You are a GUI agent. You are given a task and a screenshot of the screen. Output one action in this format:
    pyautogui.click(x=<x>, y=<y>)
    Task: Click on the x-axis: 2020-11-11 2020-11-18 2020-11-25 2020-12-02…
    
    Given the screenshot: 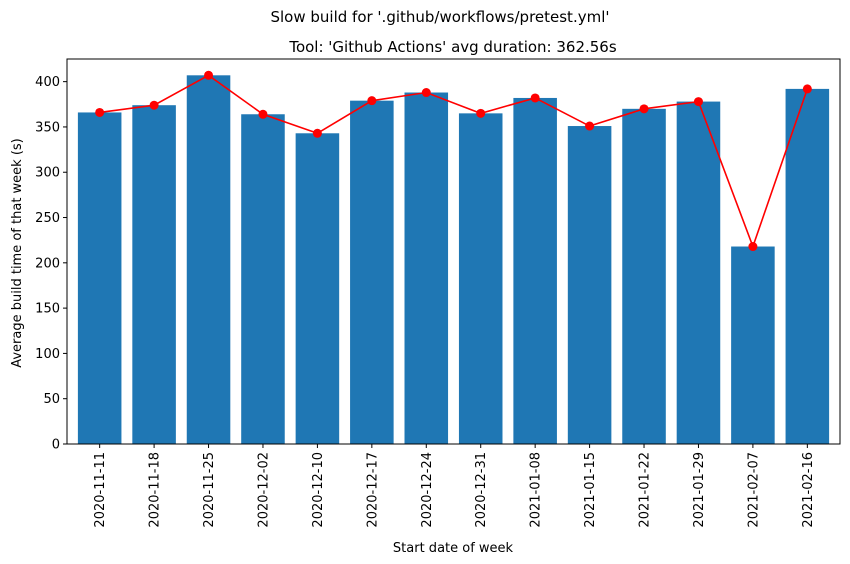 What is the action you would take?
    pyautogui.click(x=454, y=486)
    